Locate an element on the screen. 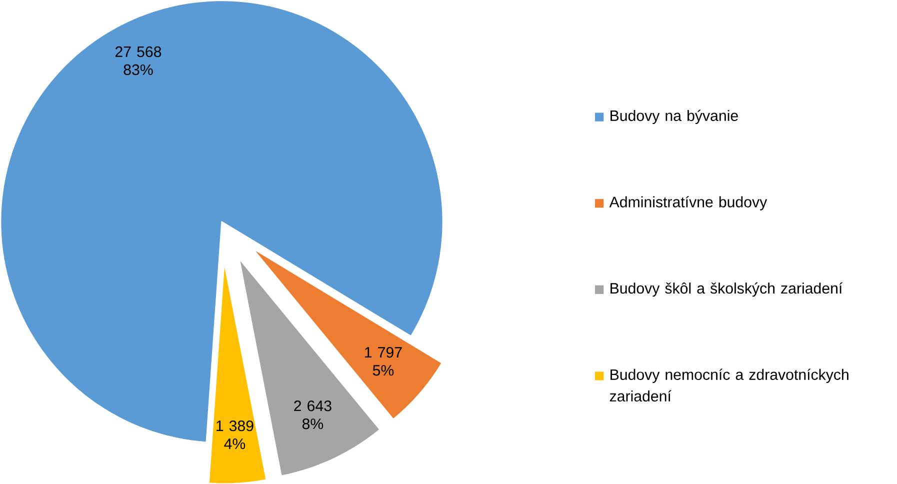 This screenshot has height=484, width=897. data-label: 1 797 5% is located at coordinates (383, 361).